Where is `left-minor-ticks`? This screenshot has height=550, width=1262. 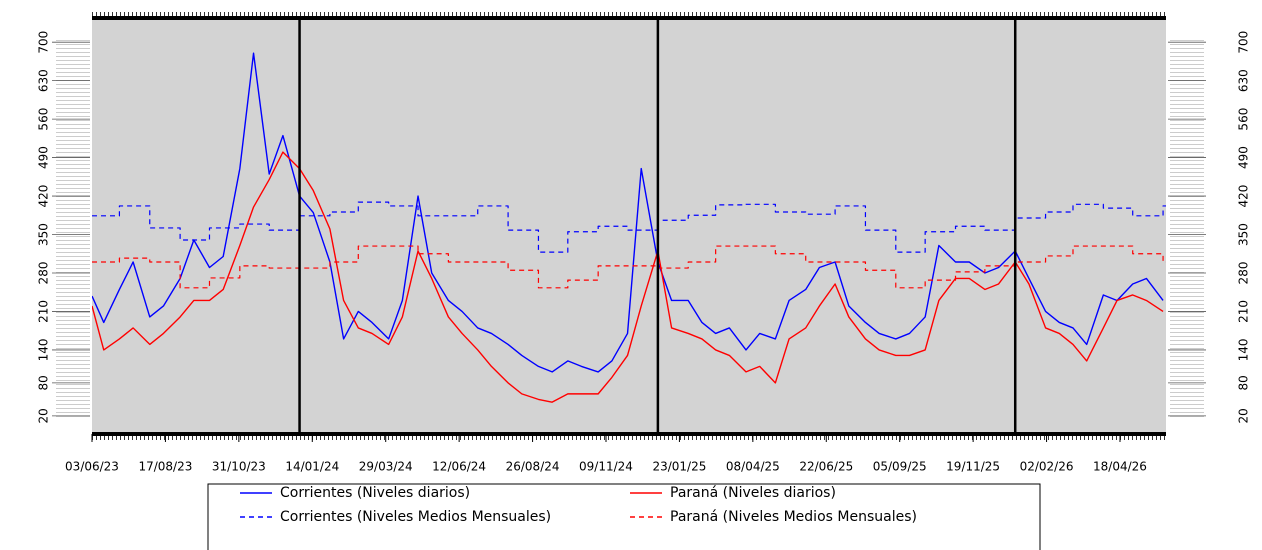
left-minor-ticks is located at coordinates (73, 230).